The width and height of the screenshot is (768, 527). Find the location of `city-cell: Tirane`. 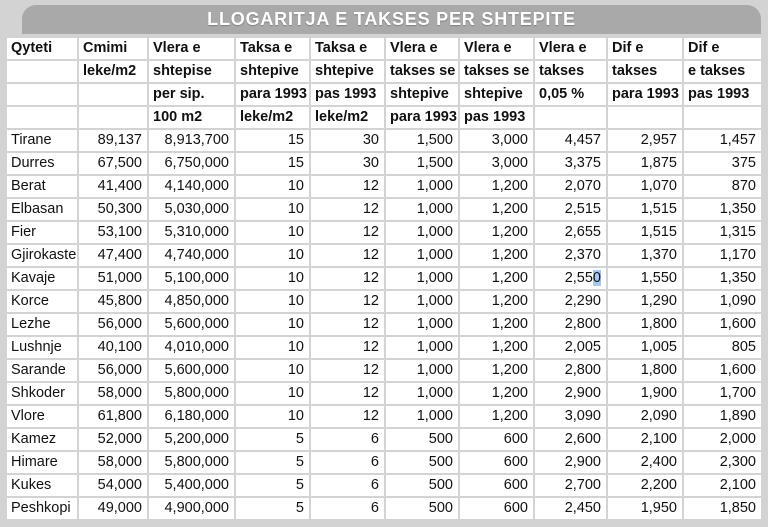

city-cell: Tirane is located at coordinates (42, 140).